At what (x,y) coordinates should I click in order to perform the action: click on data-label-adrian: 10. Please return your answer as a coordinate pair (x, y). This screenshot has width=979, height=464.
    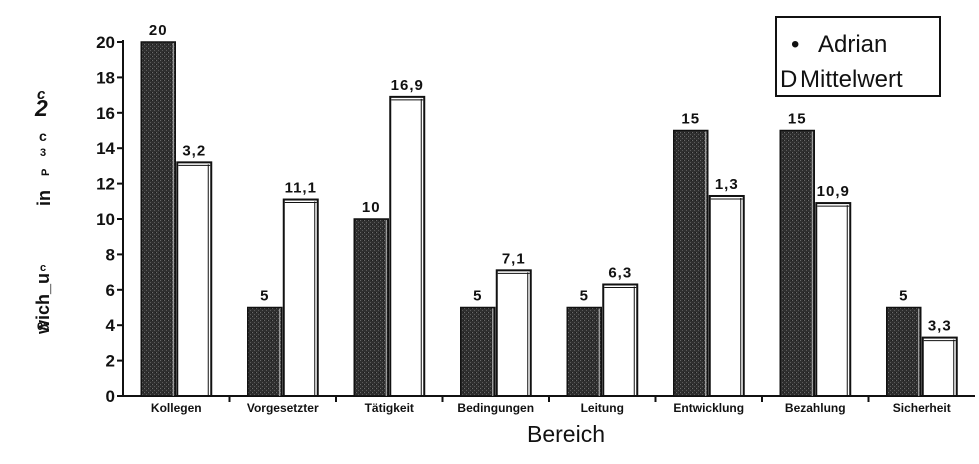
    Looking at the image, I should click on (371, 207).